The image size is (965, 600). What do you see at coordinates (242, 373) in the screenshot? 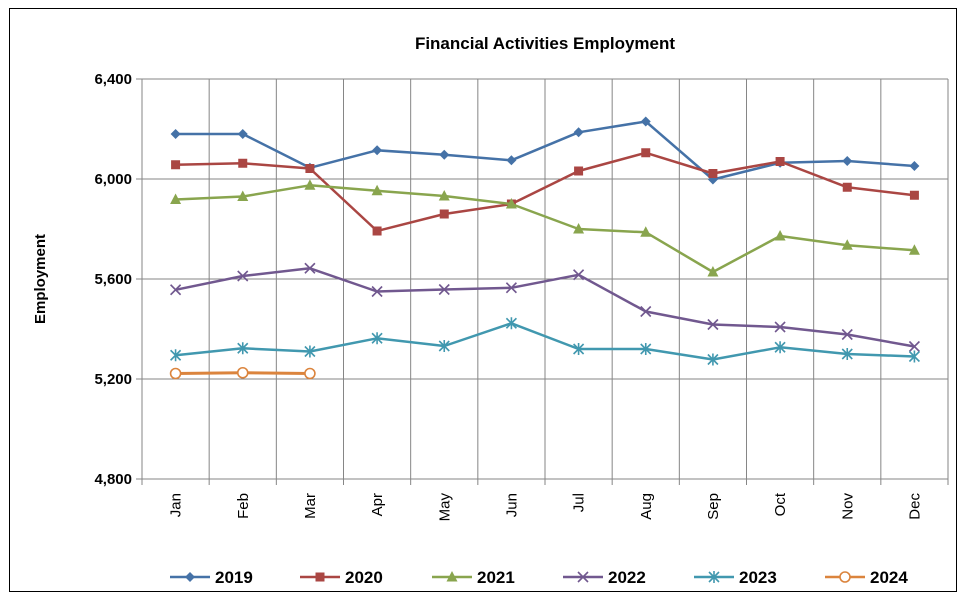
I see `series-2024` at bounding box center [242, 373].